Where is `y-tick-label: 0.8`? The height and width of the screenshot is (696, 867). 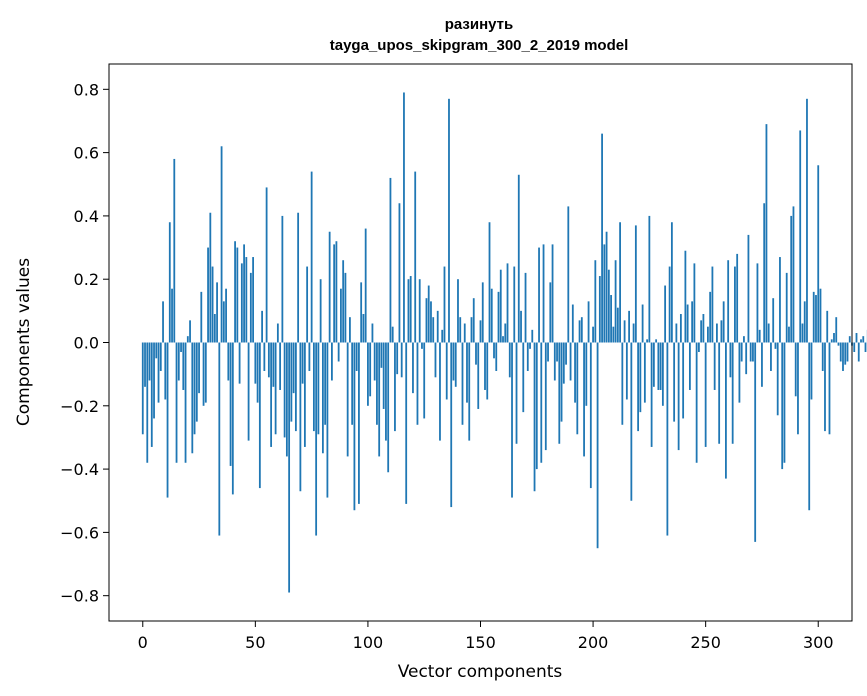
y-tick-label: 0.8 is located at coordinates (86, 89).